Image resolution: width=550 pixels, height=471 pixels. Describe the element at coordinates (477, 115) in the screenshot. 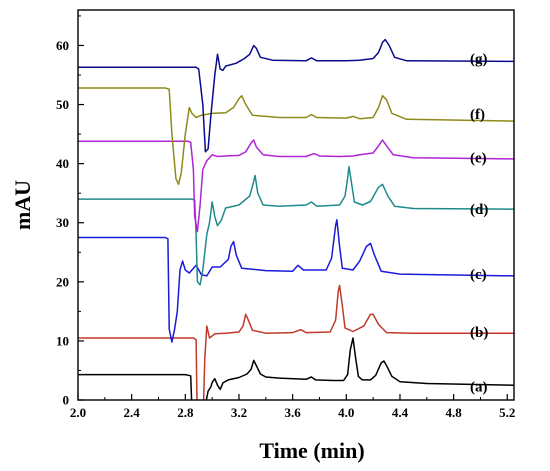

I see `trace-label: (f)` at that location.